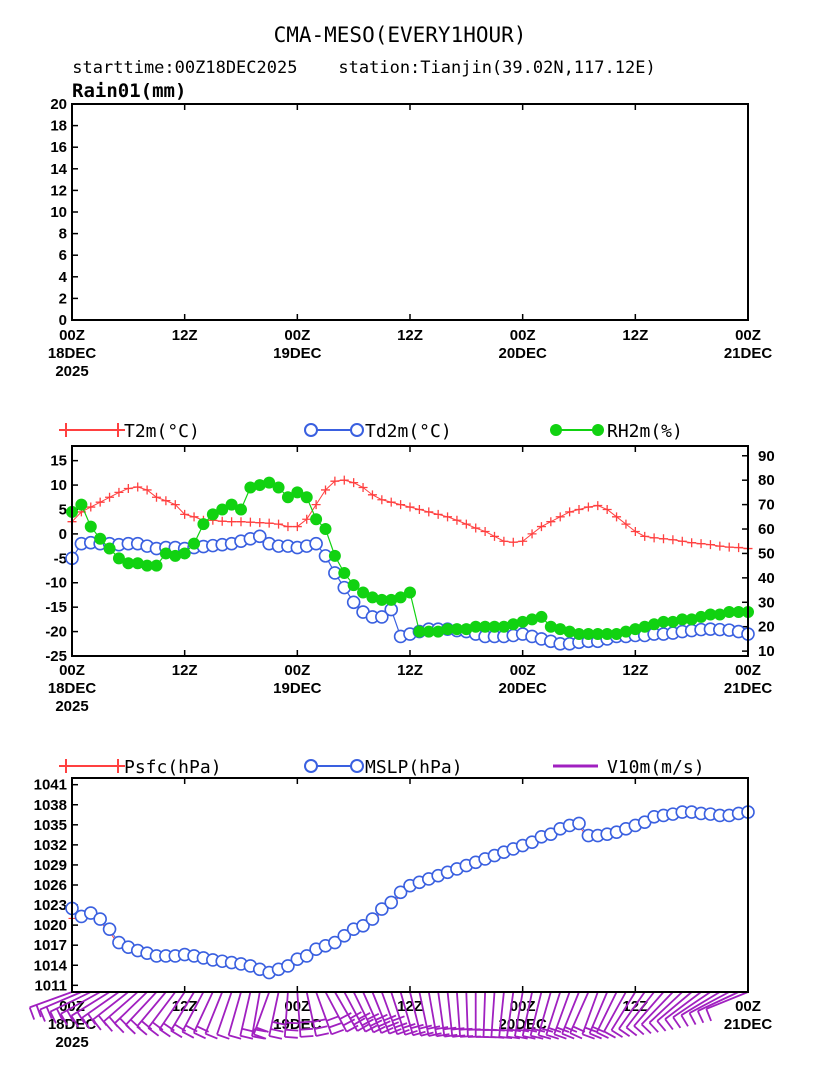  Describe the element at coordinates (766, 480) in the screenshot. I see `y2-tick-label: 80` at that location.